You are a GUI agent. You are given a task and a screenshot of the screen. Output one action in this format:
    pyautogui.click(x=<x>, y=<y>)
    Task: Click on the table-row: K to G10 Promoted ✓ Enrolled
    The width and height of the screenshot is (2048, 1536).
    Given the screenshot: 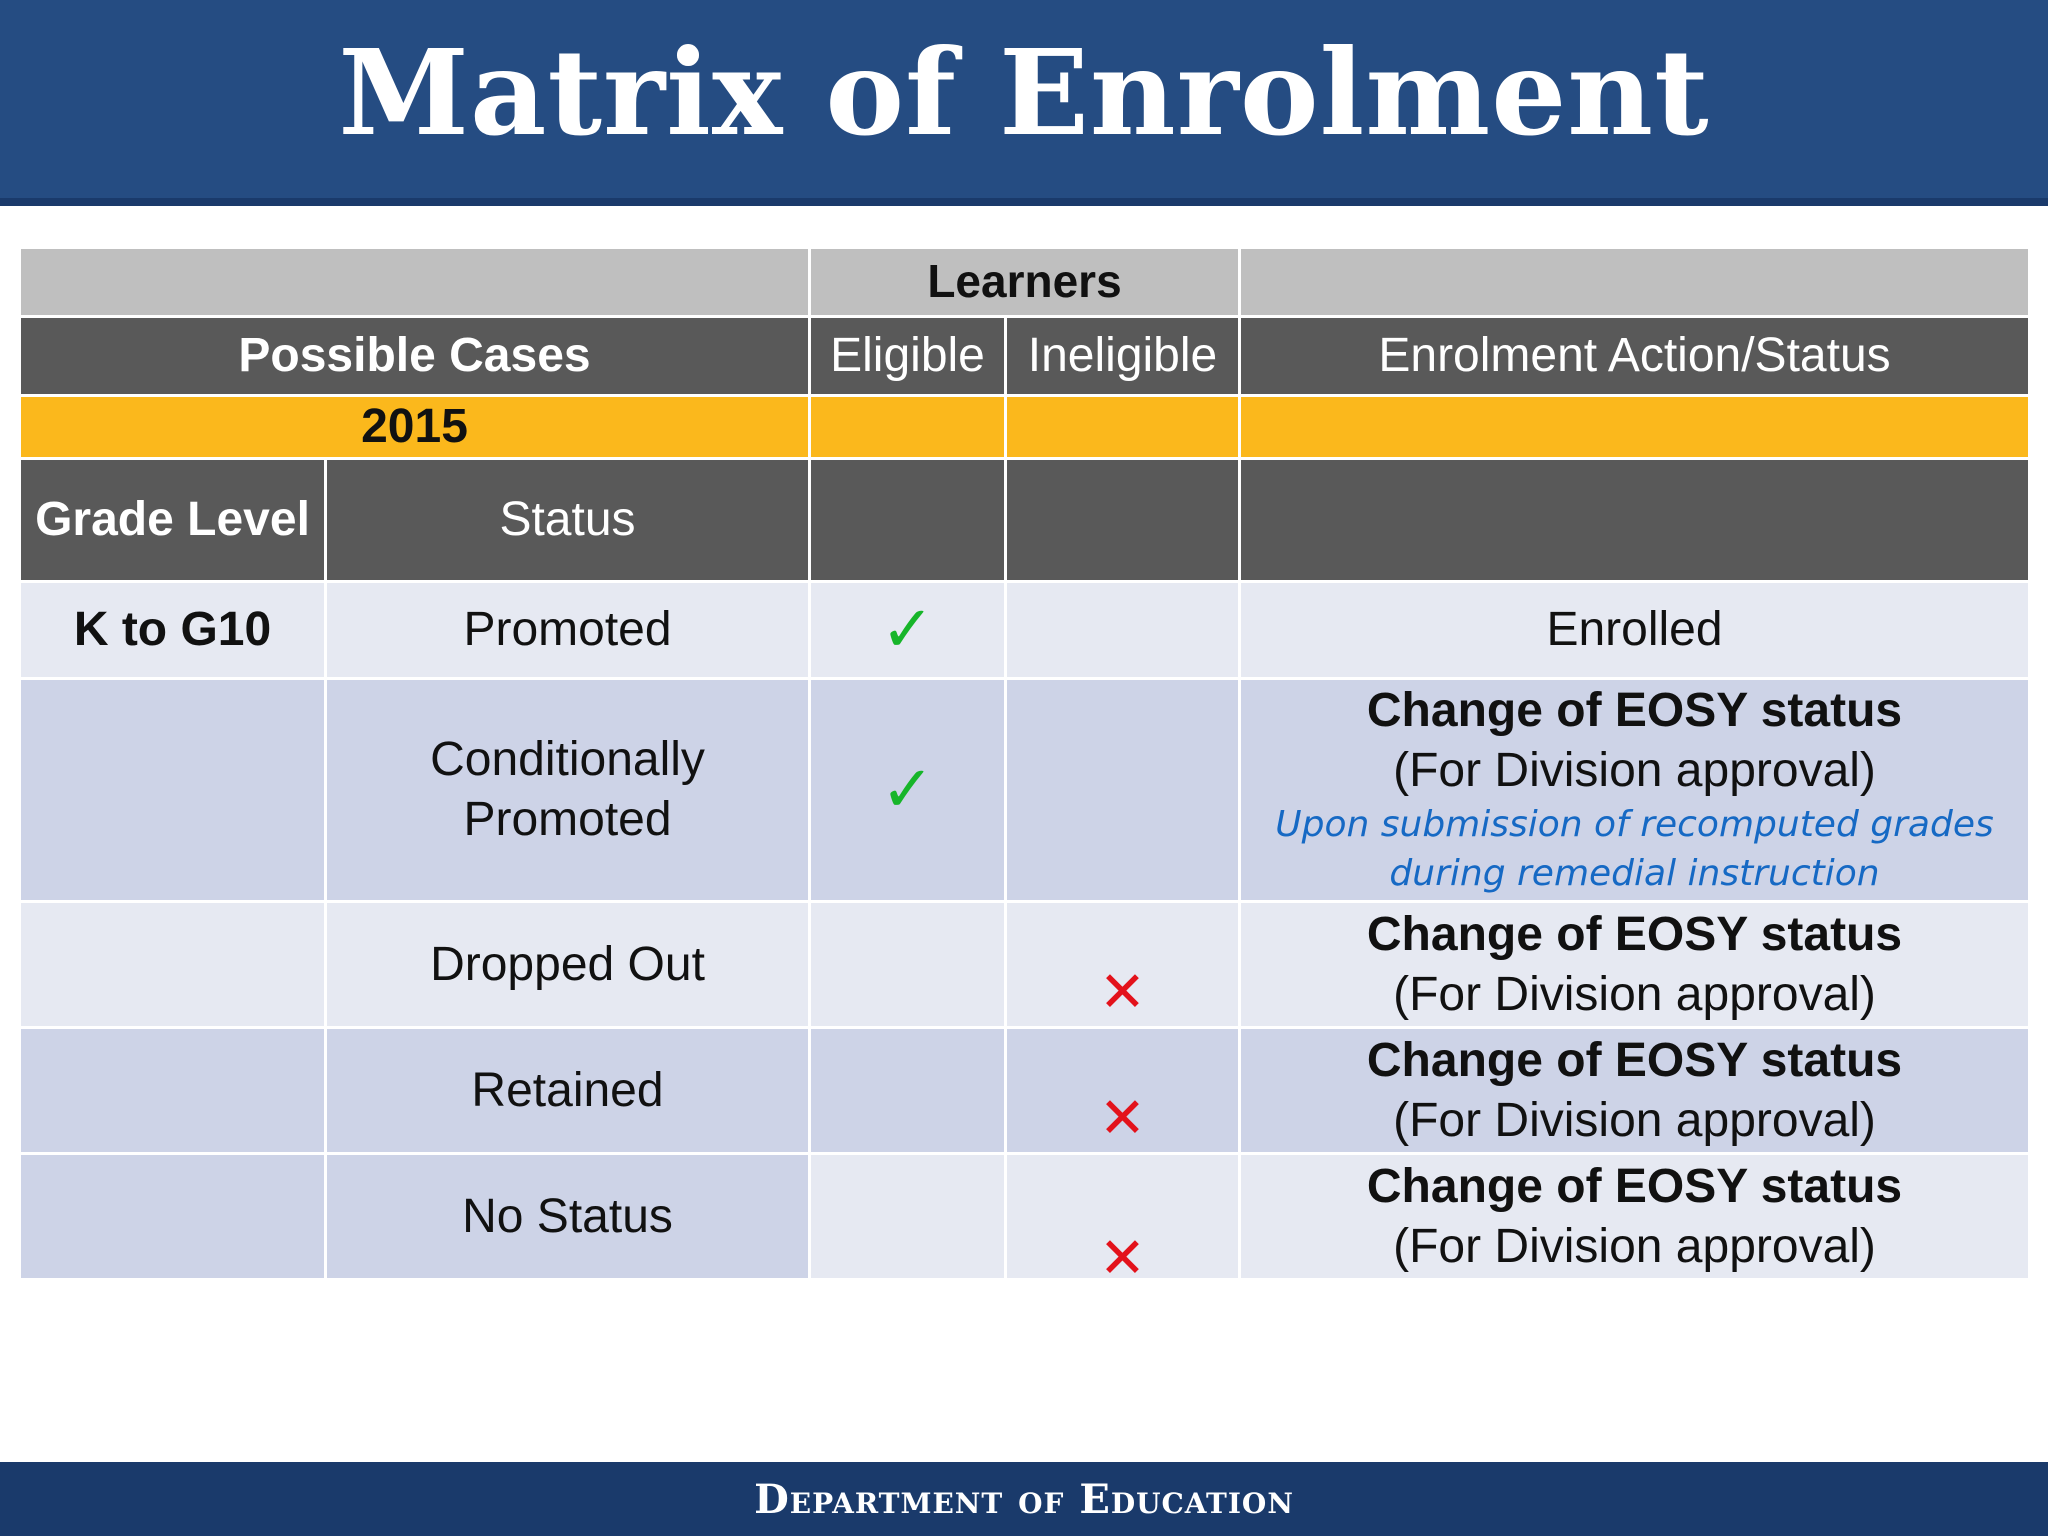 What is the action you would take?
    pyautogui.click(x=1024, y=630)
    